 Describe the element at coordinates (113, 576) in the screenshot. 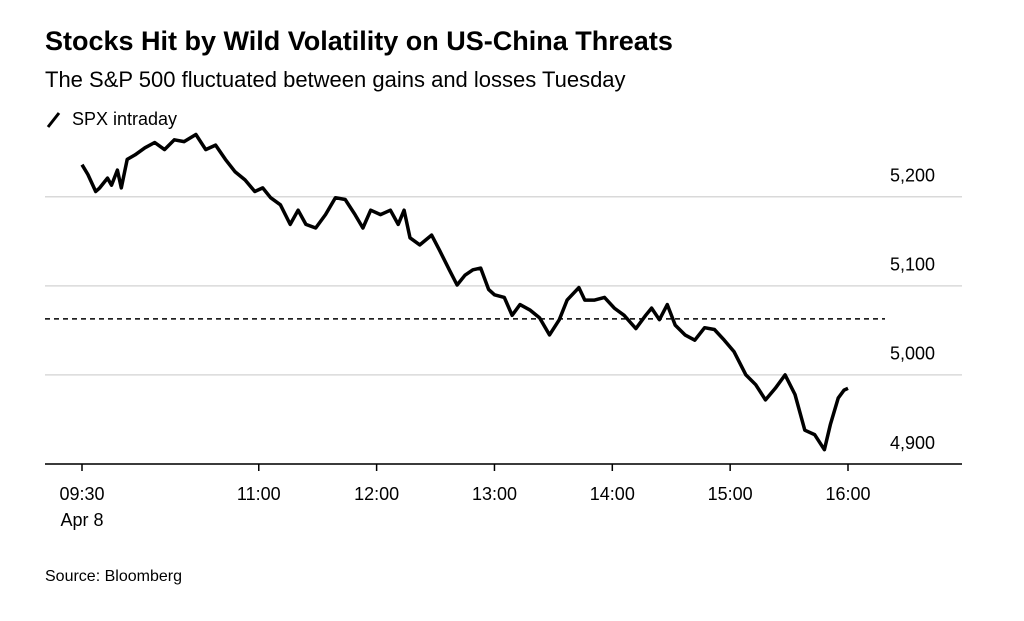

I see `source: Source: Bloomberg` at that location.